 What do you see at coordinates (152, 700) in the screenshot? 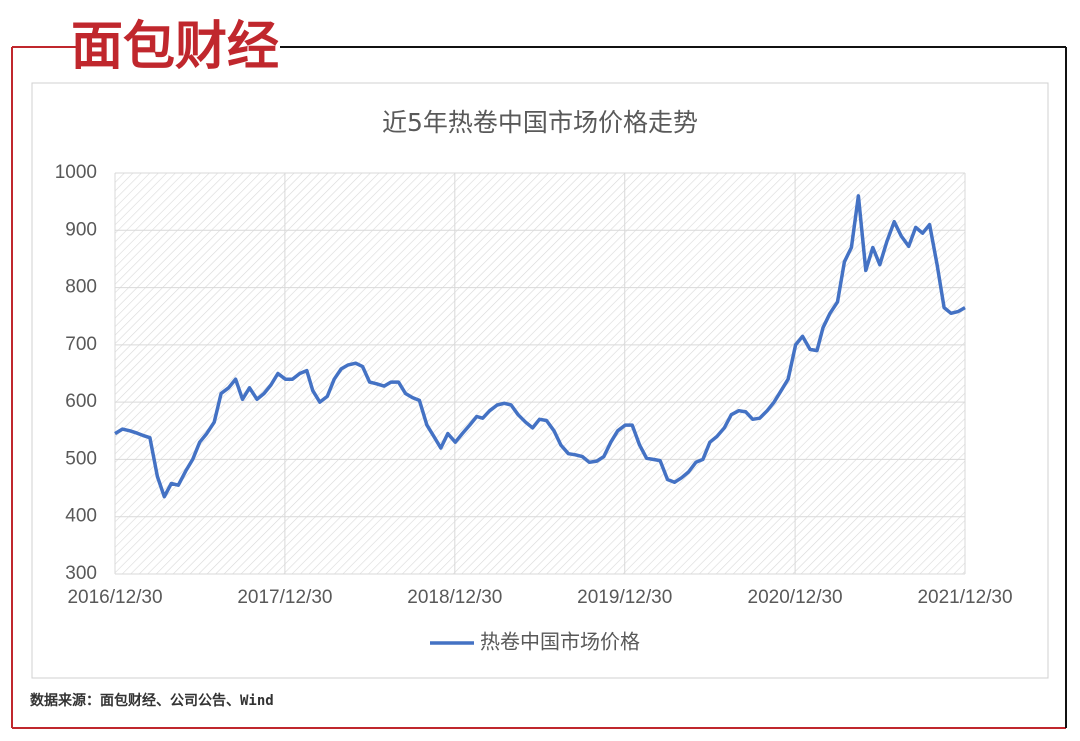
I see `source-note: 数据来源：面包财经、公司公告、Wind` at bounding box center [152, 700].